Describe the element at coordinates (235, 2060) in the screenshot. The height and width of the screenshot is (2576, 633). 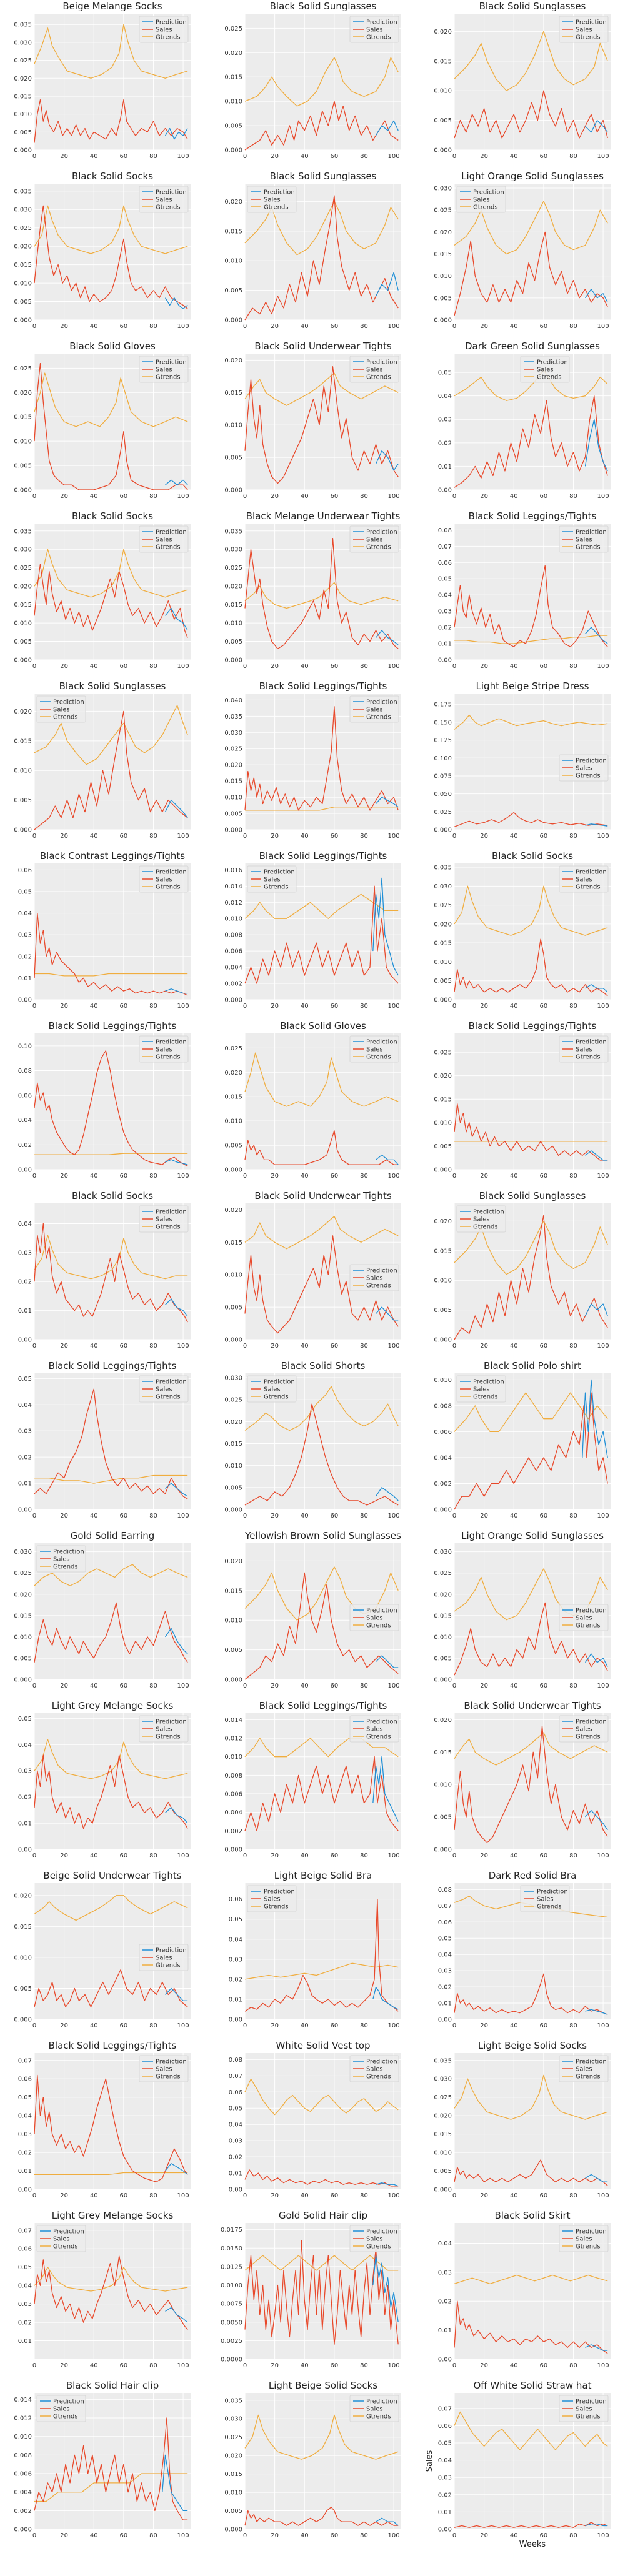
I see `y-tick-label: 0.08` at that location.